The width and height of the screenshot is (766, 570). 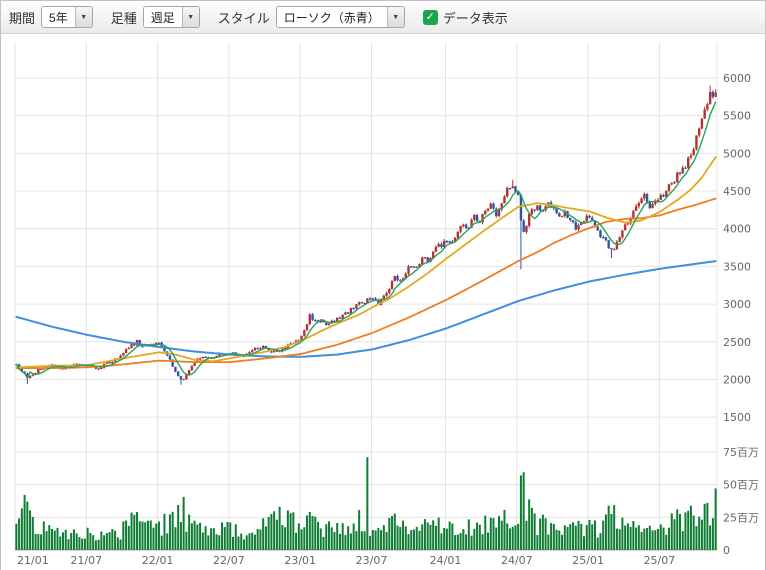 I want to click on data-display-group: ✓ データ表示, so click(x=468, y=17).